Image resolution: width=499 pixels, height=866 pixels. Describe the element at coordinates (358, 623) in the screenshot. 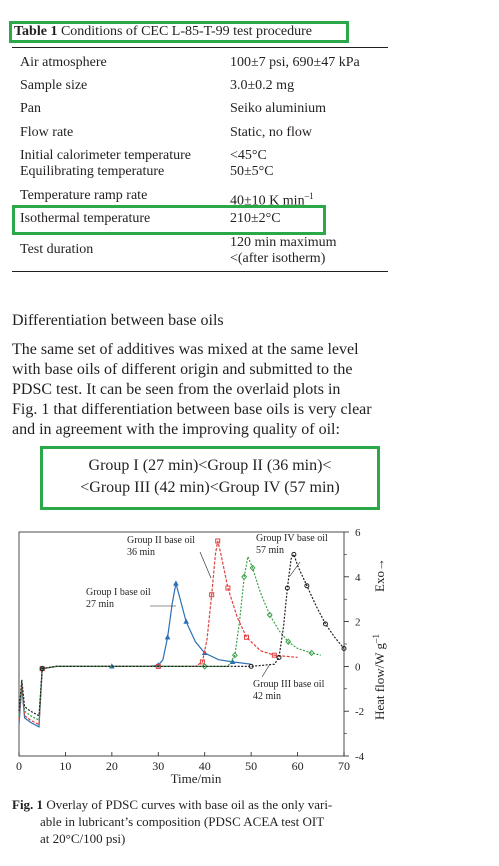

I see `y-tick-label: 2` at that location.